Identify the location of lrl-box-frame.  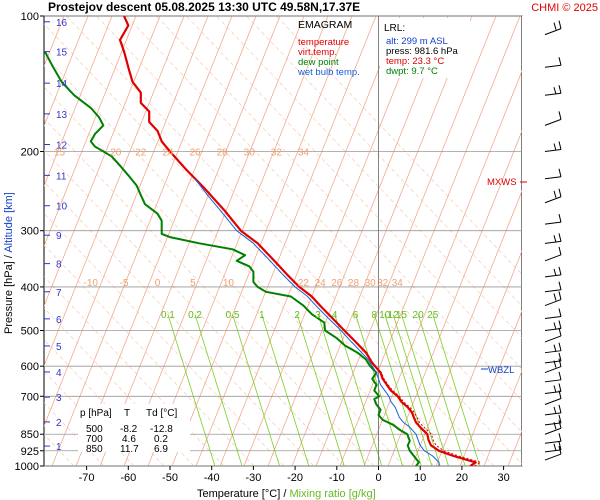
(425, 48).